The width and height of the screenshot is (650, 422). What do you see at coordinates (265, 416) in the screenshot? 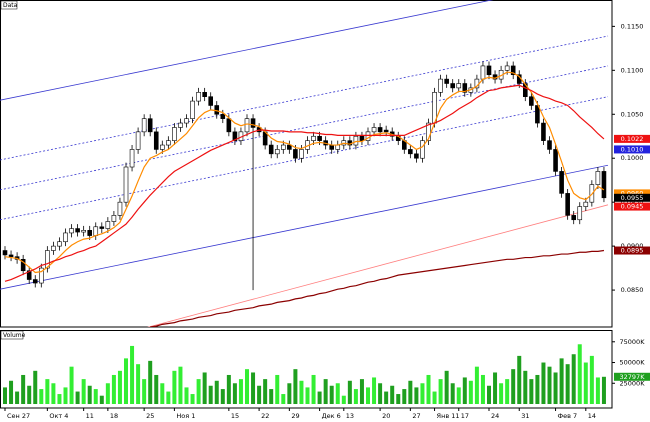
I see `x-tick-label: 22` at bounding box center [265, 416].